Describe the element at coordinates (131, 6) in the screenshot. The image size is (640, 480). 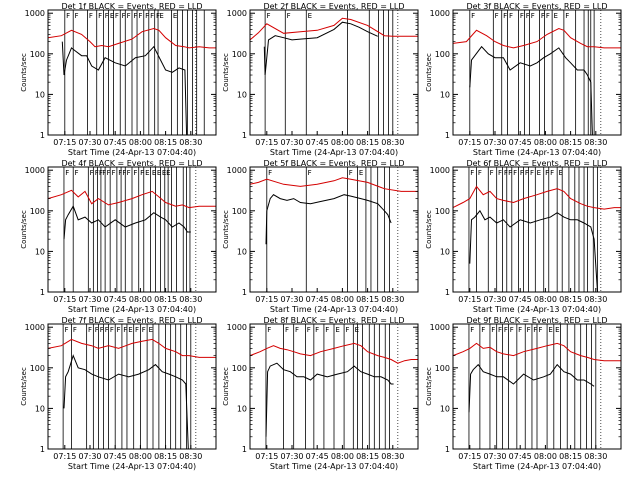
I see `panel-title: Det 1f BLACK = Events, RED = LLD` at that location.